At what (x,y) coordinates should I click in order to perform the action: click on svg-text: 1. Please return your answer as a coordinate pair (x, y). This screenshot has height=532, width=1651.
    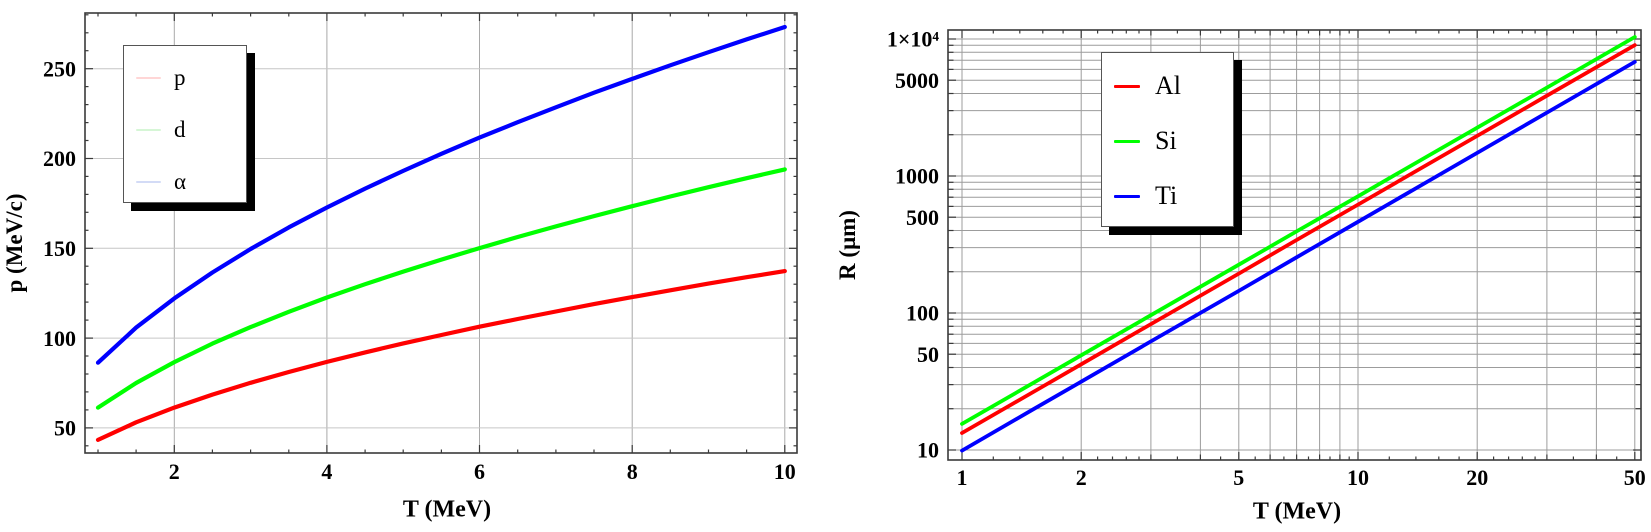
    Looking at the image, I should click on (962, 477).